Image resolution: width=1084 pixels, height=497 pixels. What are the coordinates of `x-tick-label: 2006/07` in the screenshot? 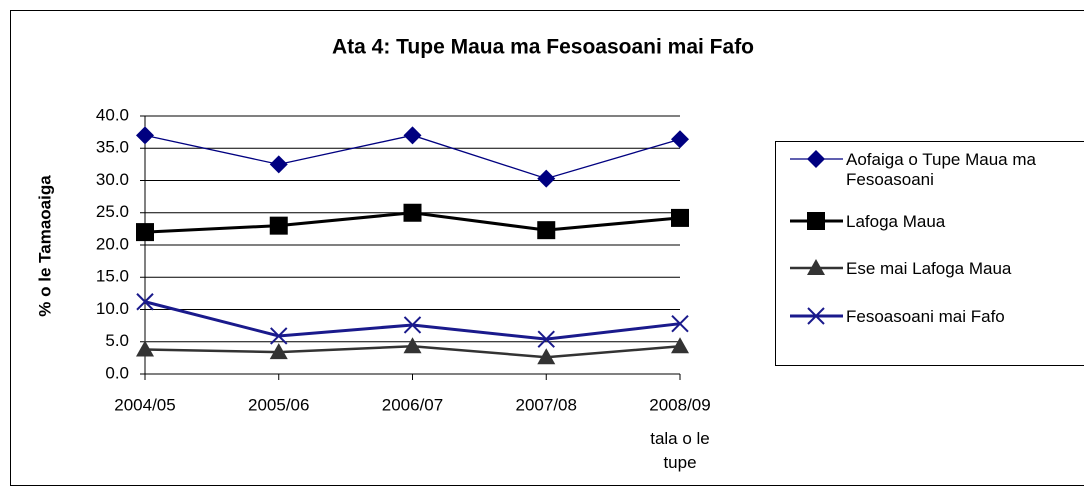 It's located at (412, 404).